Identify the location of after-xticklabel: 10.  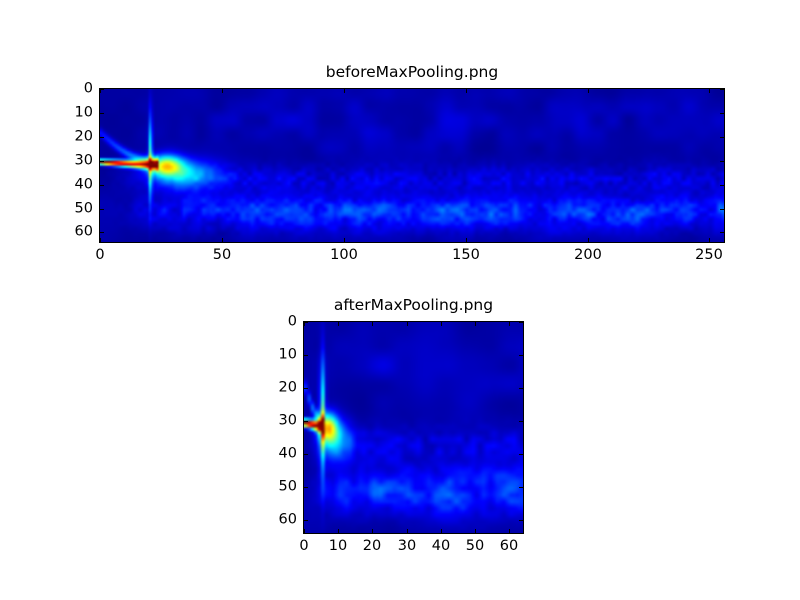
(338, 546).